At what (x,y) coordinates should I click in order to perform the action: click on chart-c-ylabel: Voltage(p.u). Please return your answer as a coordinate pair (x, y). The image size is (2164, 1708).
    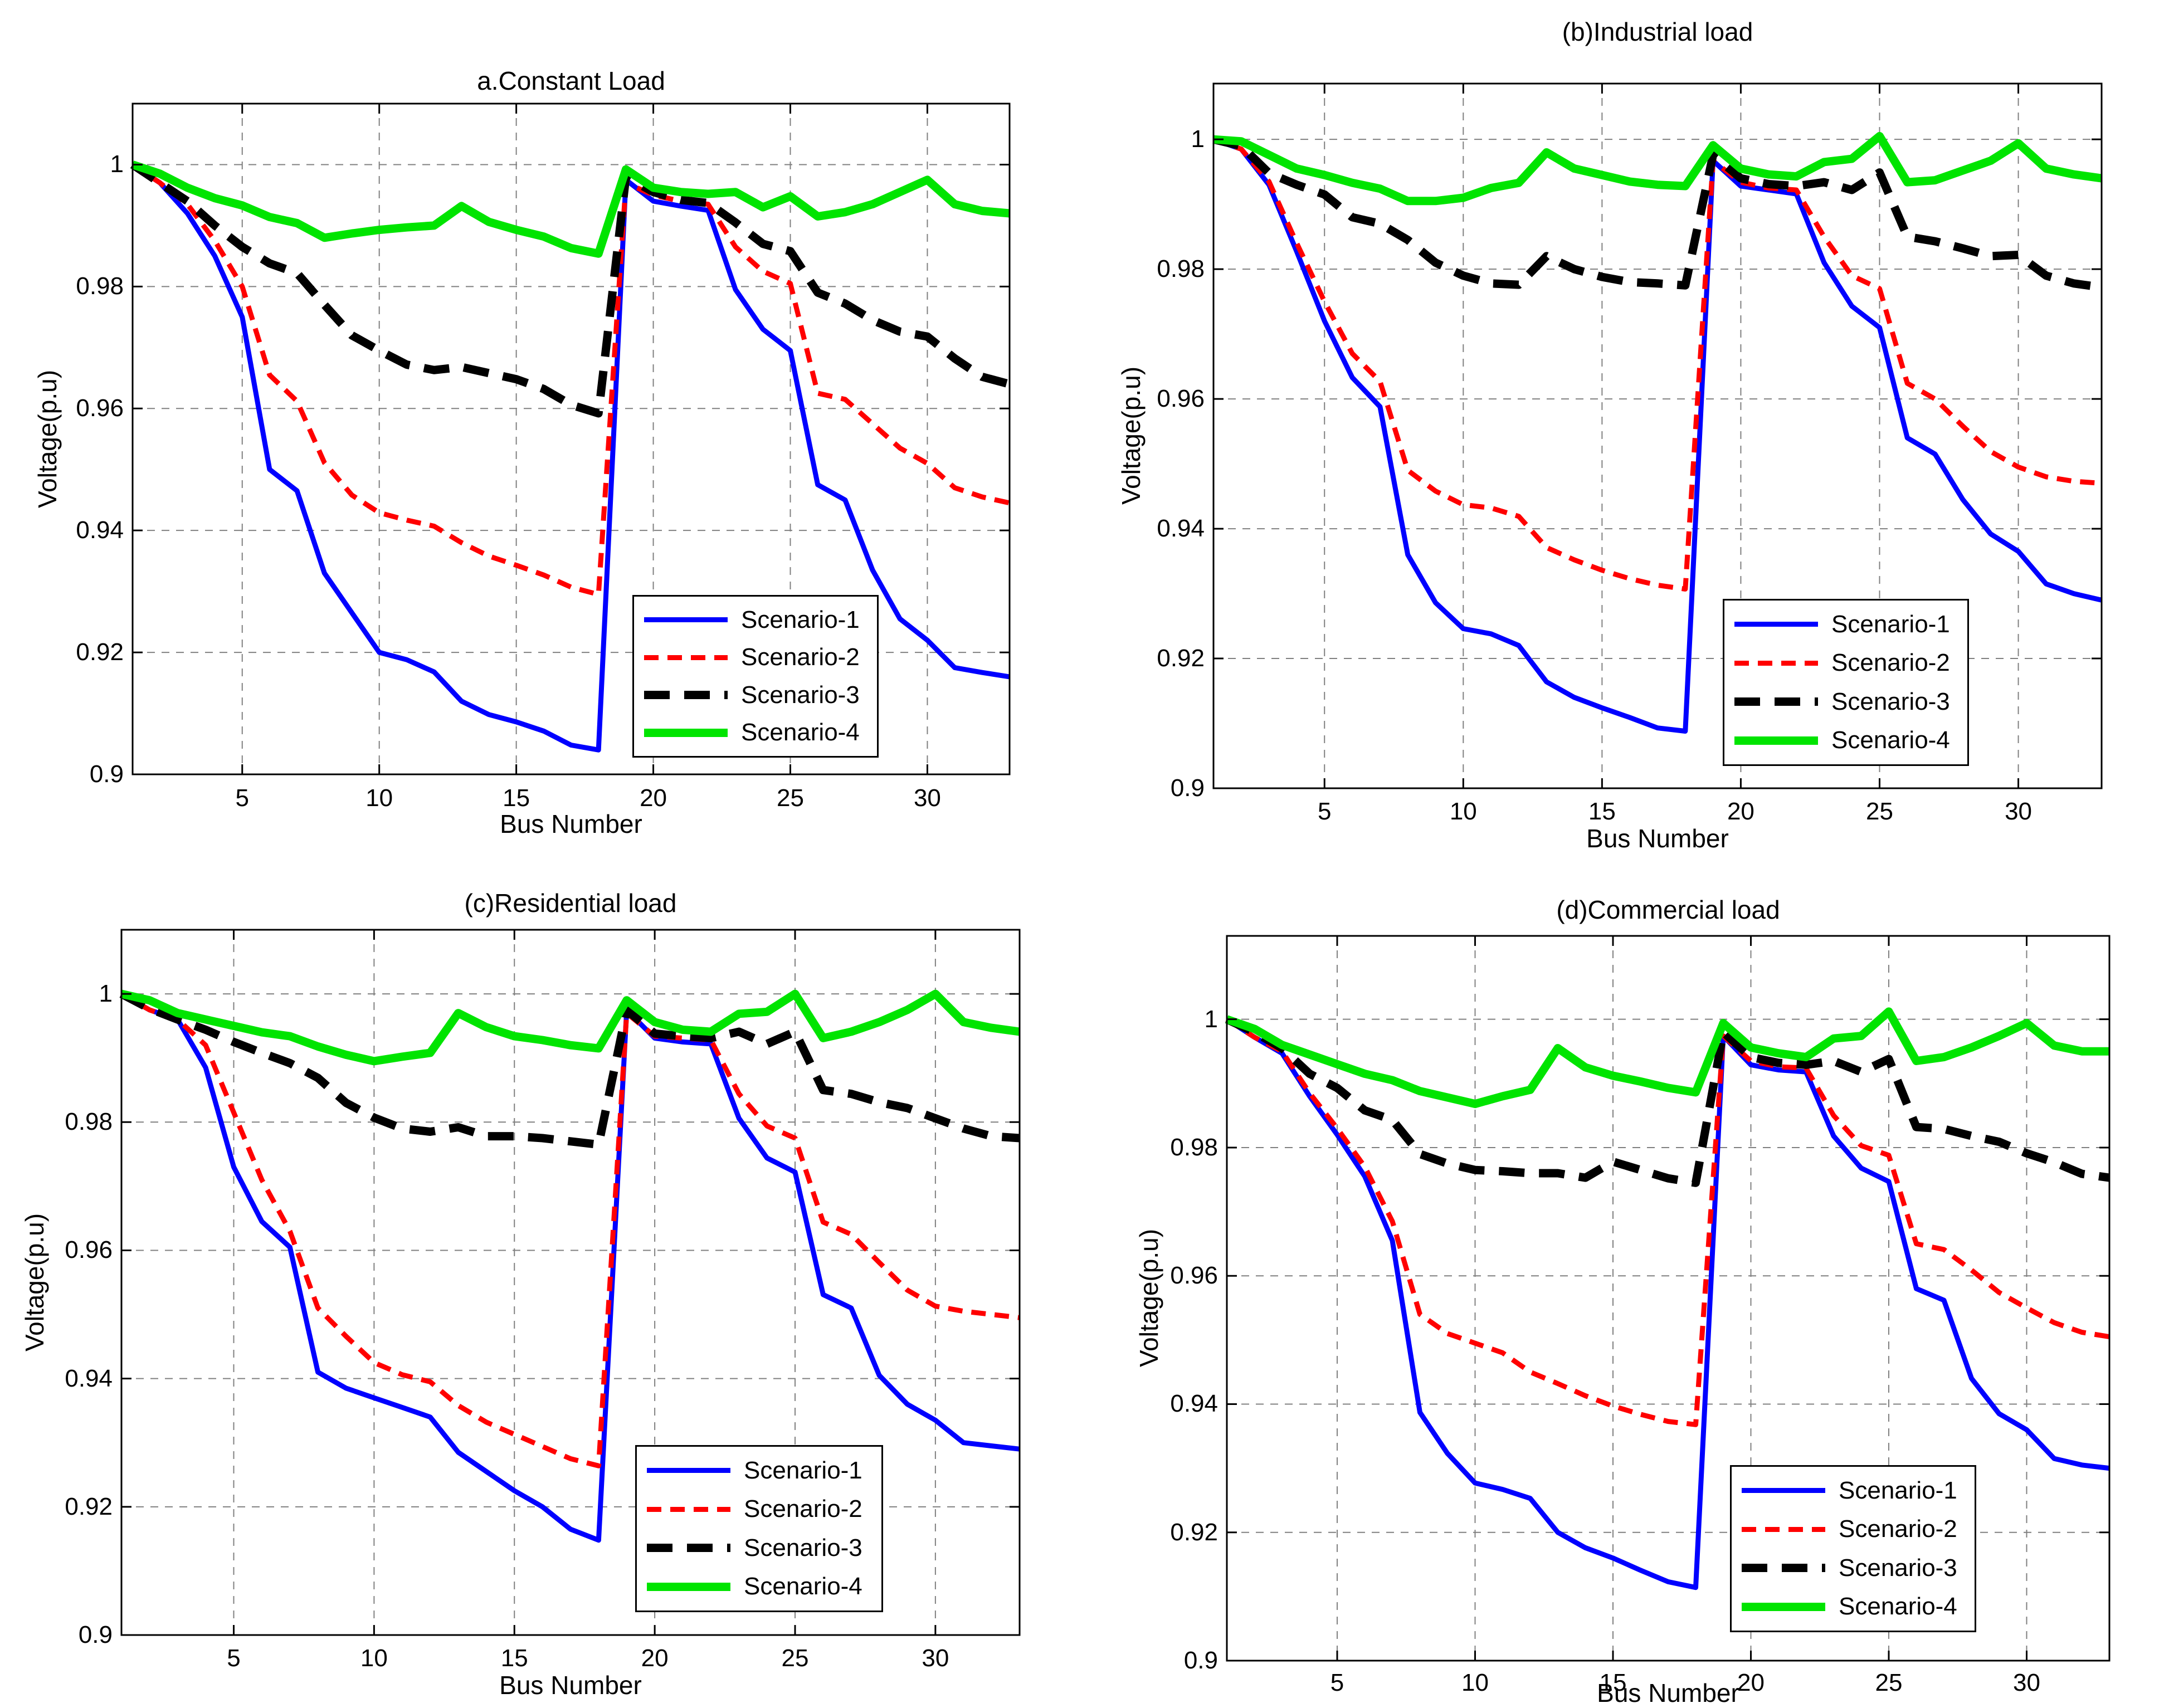
    Looking at the image, I should click on (34, 1282).